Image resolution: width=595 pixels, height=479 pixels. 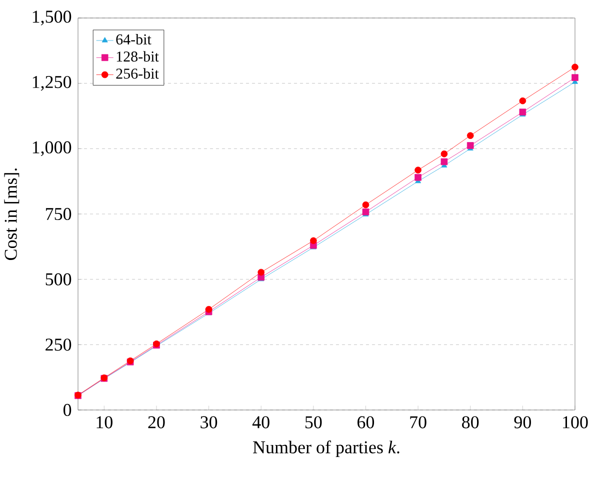 I want to click on y-tick-label: 750, so click(x=59, y=214).